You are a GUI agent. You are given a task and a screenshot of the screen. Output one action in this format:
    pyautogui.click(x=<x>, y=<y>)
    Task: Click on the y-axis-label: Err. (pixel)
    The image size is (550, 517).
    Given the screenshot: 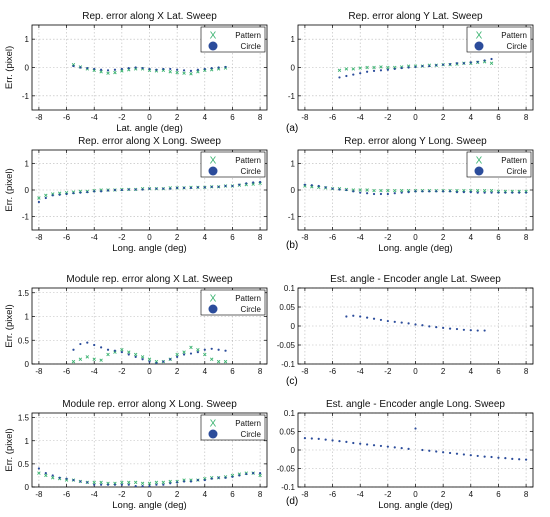 What is the action you would take?
    pyautogui.click(x=9, y=325)
    